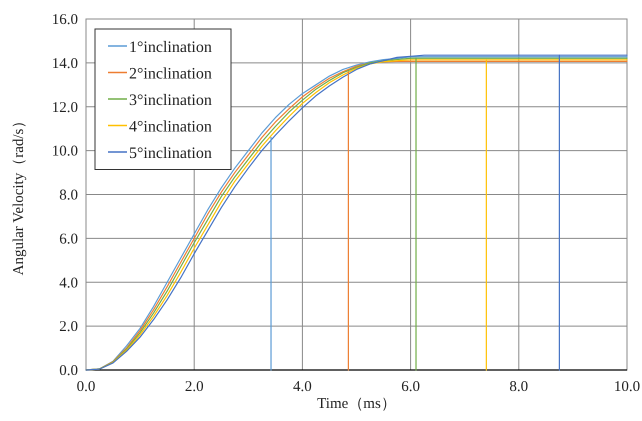 This screenshot has height=421, width=642. Describe the element at coordinates (86, 387) in the screenshot. I see `xtick: 0.0` at that location.